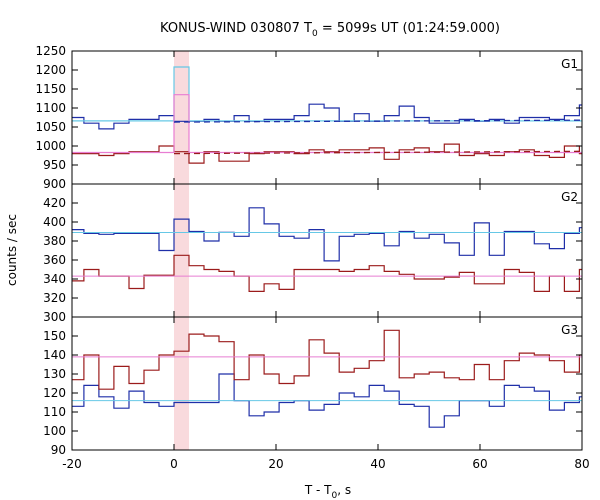 The width and height of the screenshot is (600, 500). Describe the element at coordinates (54, 222) in the screenshot. I see `y-tick-label: 400` at that location.